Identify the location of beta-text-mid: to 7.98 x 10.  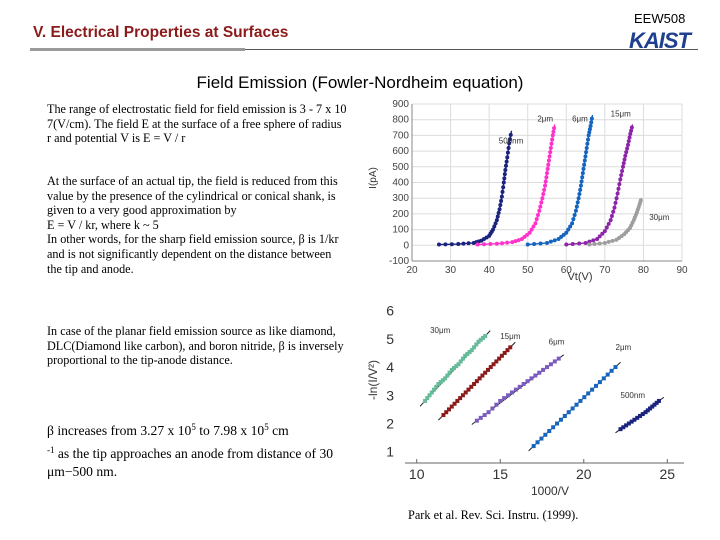
(230, 430).